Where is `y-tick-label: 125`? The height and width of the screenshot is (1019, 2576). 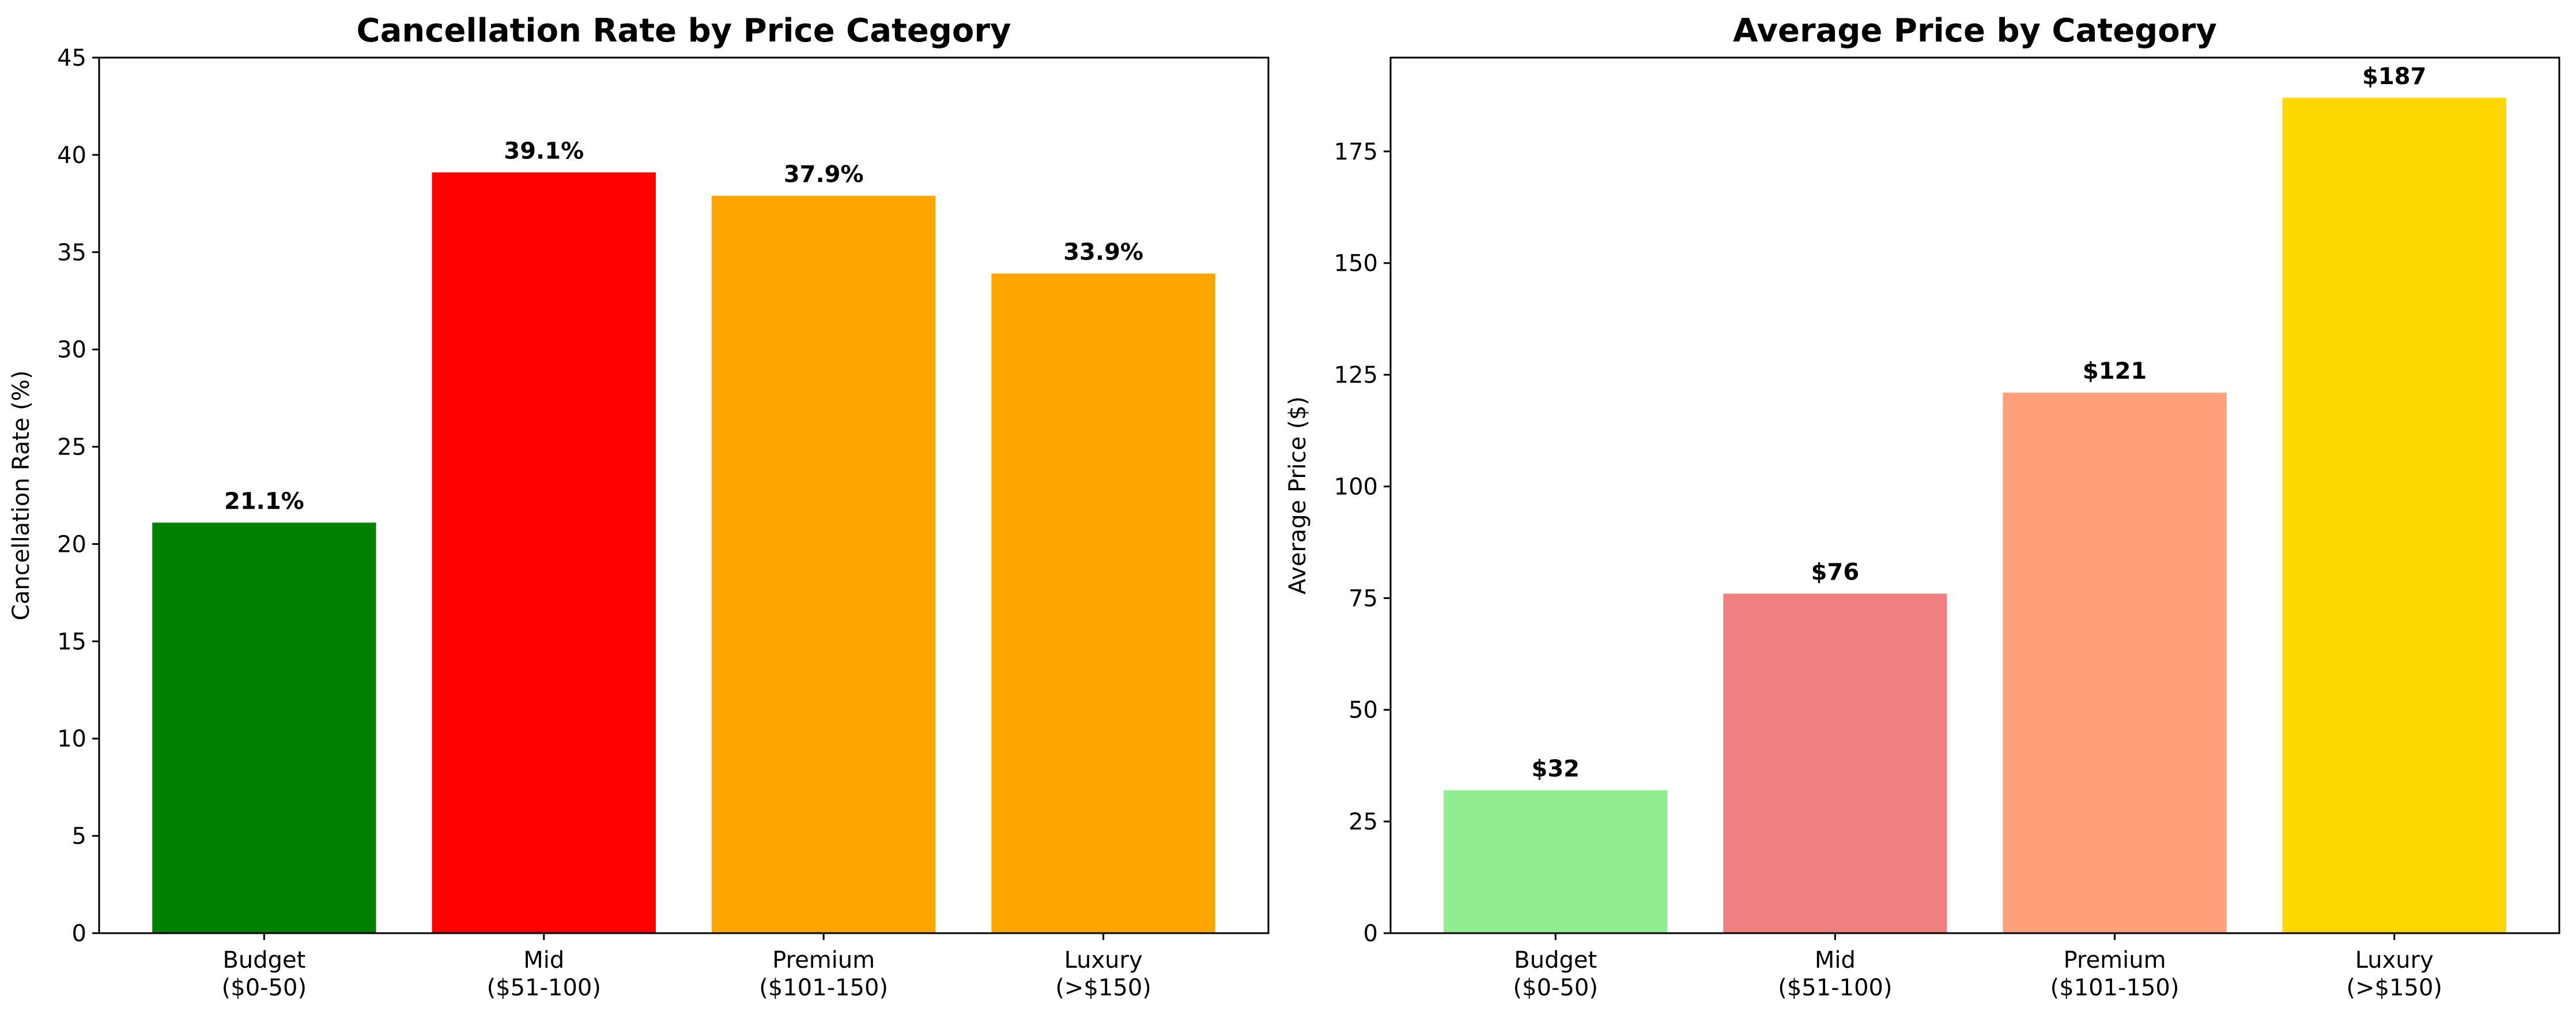
y-tick-label: 125 is located at coordinates (1356, 375).